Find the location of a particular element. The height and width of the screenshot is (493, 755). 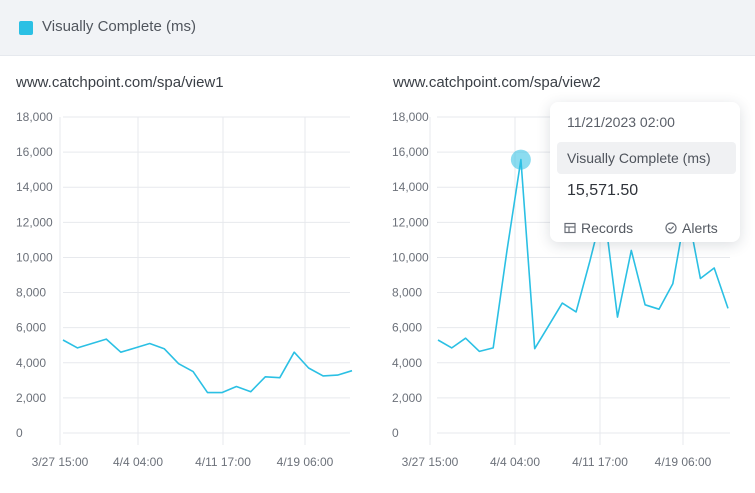

tooltip-series-label: Visually Complete (ms) is located at coordinates (639, 158).